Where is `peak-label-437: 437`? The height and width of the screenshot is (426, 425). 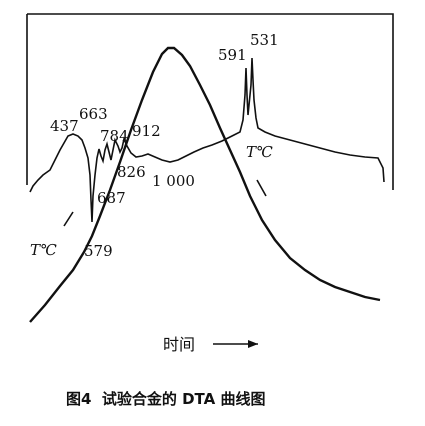 peak-label-437: 437 is located at coordinates (64, 126).